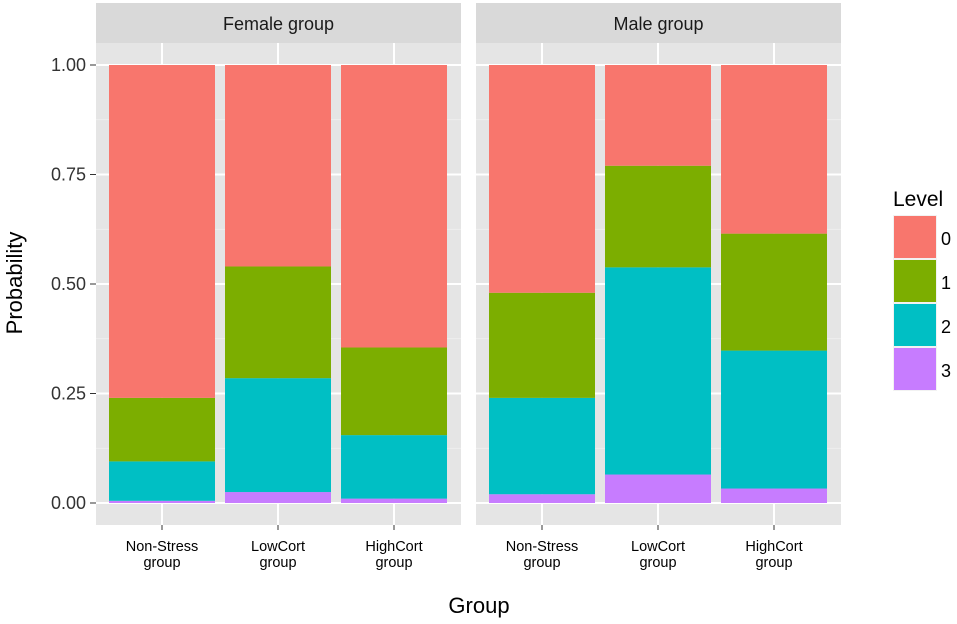 This screenshot has width=957, height=624. I want to click on y-tick-label: 1.00, so click(68, 65).